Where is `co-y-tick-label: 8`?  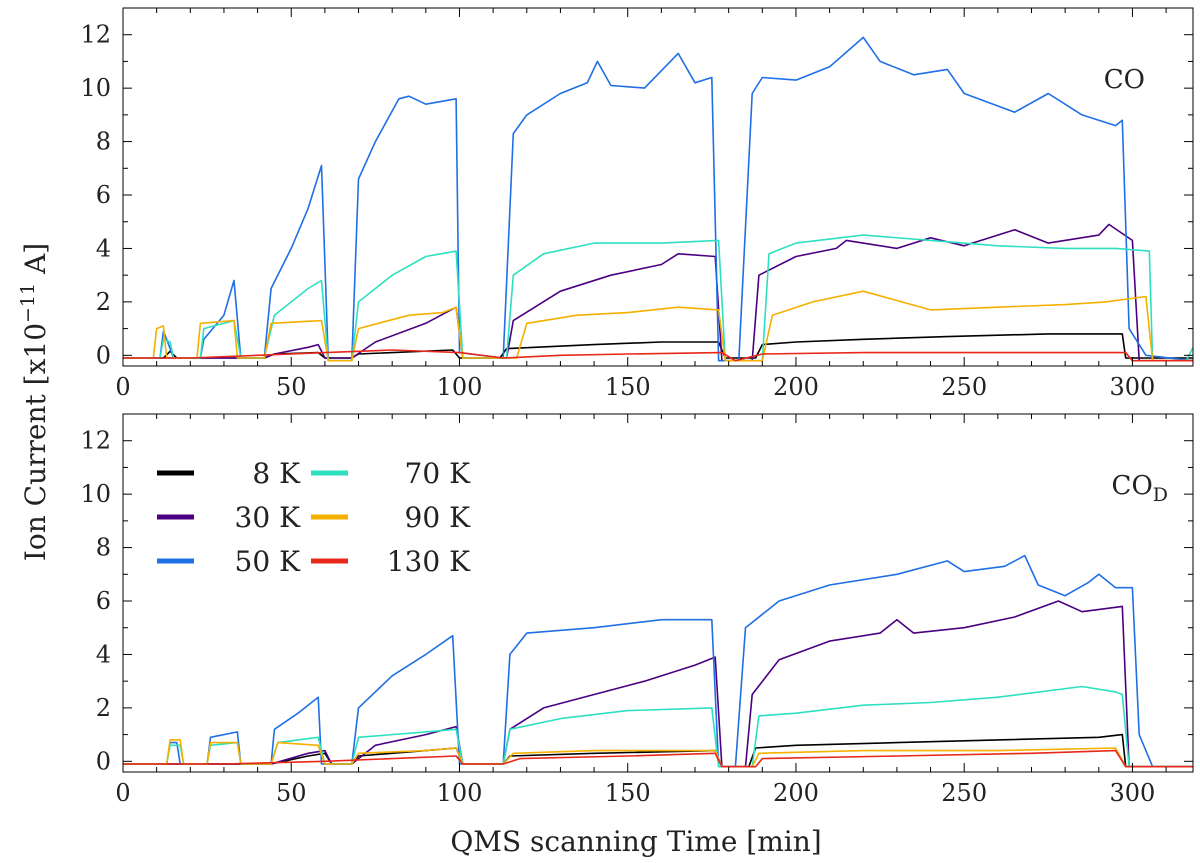
co-y-tick-label: 8 is located at coordinates (103, 142).